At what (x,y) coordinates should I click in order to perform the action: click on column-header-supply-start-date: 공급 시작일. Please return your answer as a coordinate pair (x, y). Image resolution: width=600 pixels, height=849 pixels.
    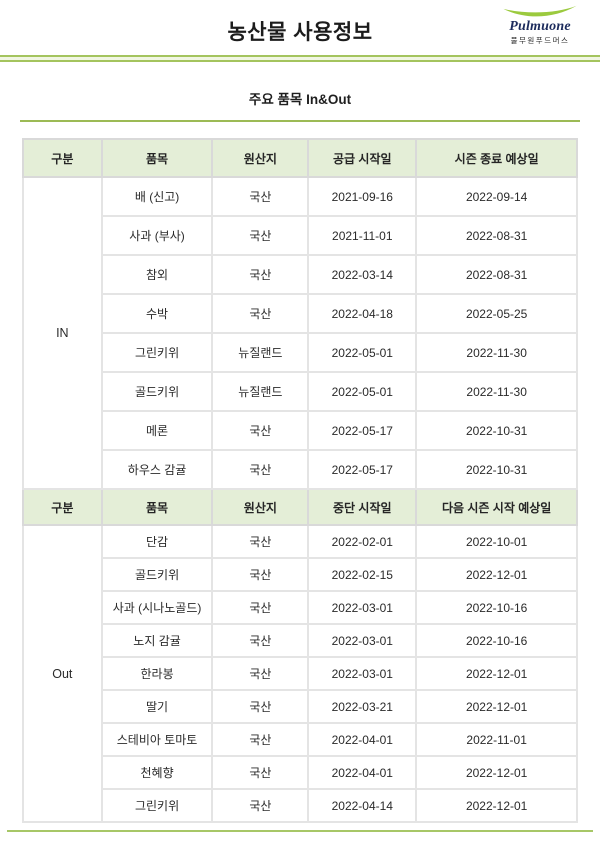
    Looking at the image, I should click on (362, 158).